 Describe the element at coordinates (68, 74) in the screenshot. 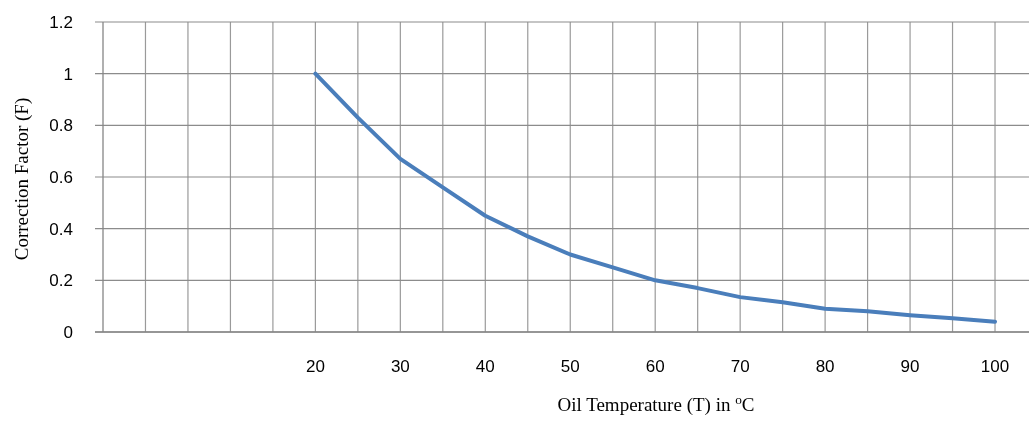

I see `y-tick-label: 1` at that location.